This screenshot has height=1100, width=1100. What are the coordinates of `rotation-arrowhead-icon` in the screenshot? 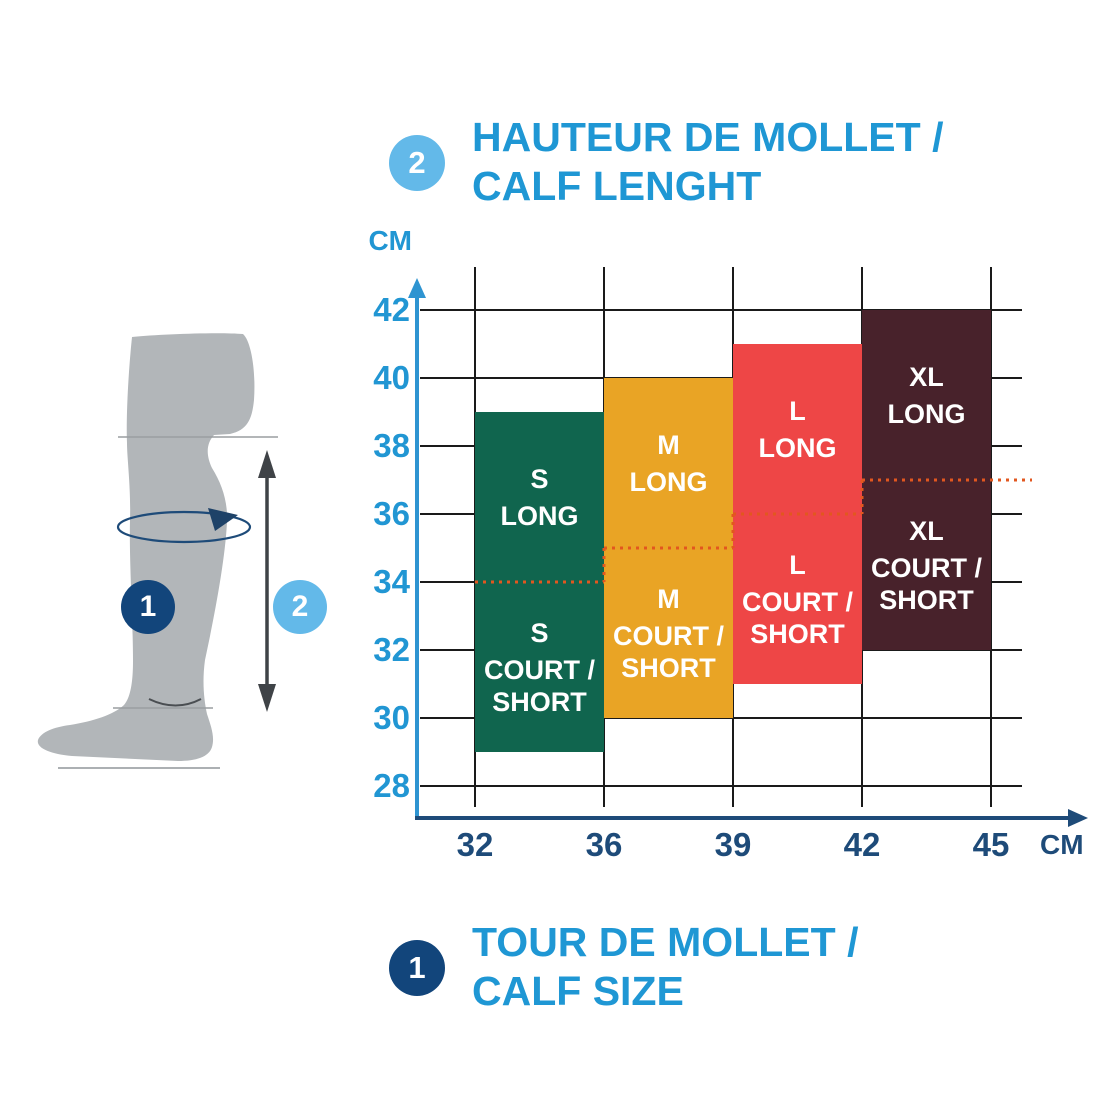 It's located at (223, 519).